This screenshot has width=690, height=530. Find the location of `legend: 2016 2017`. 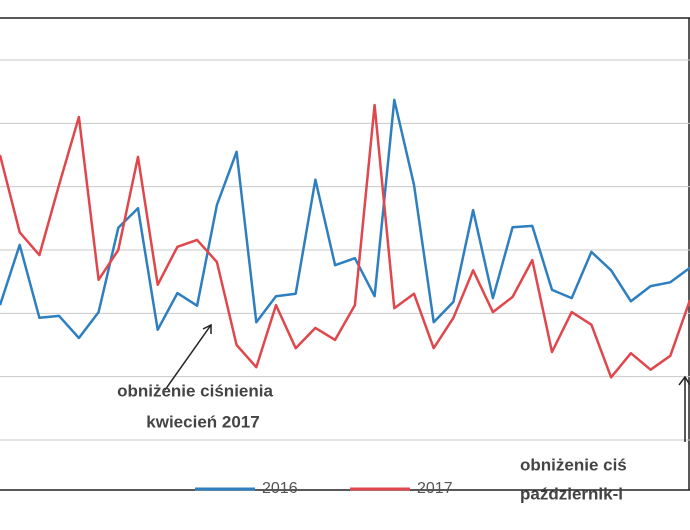

legend: 2016 2017 is located at coordinates (324, 488).